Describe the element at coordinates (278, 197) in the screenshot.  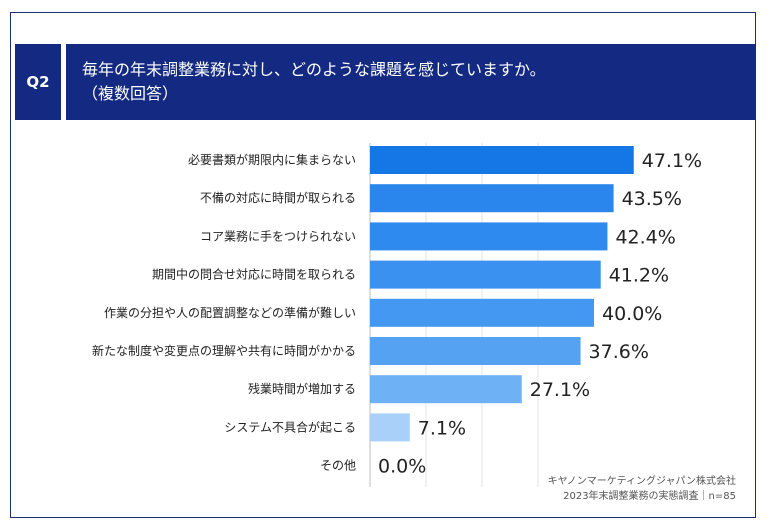
I see `category-label: 不備の対応に時間が取られる` at that location.